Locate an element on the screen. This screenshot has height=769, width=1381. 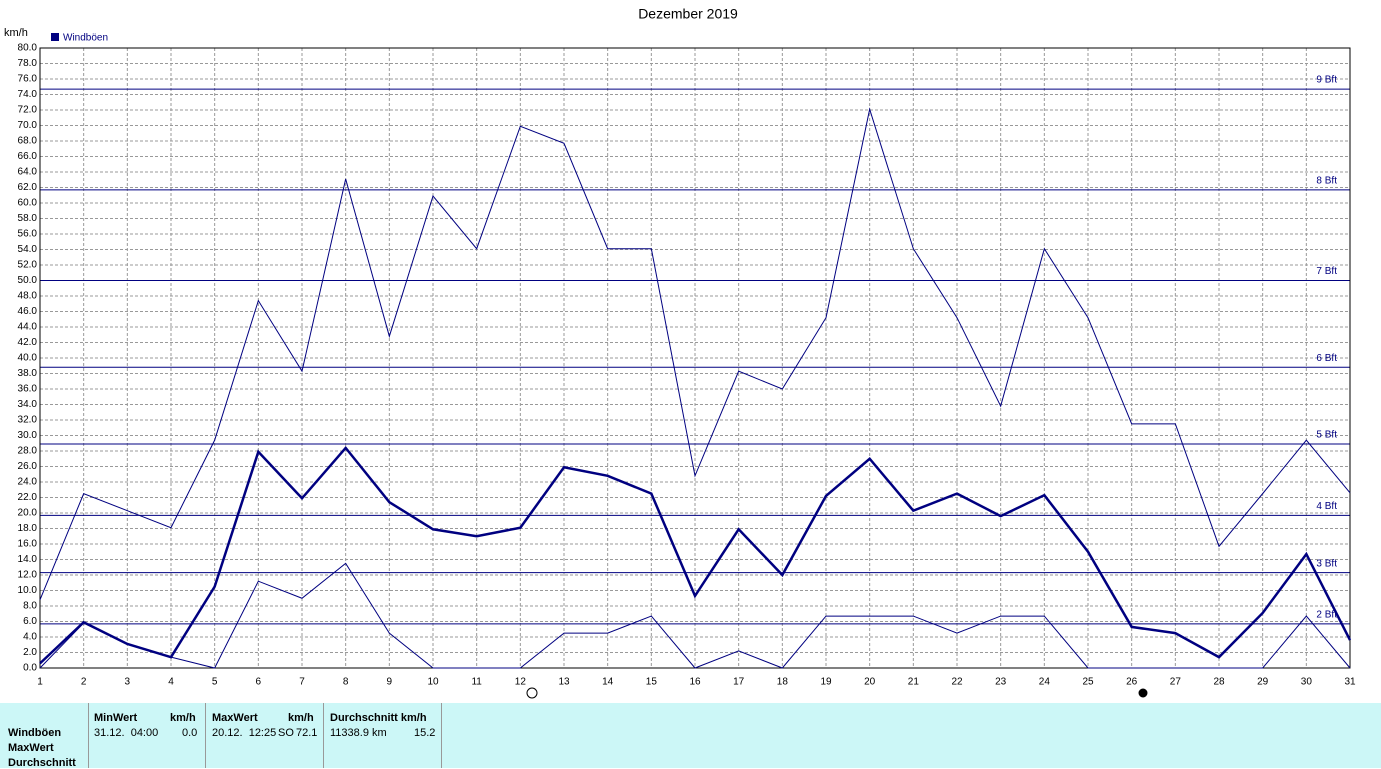
y-tick-label: 34.0 is located at coordinates (28, 404).